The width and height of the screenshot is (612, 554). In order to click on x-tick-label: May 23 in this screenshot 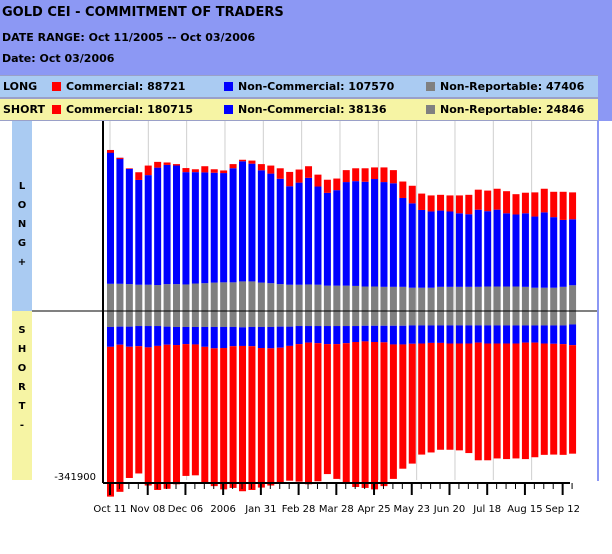, I will do `click(411, 509)`.